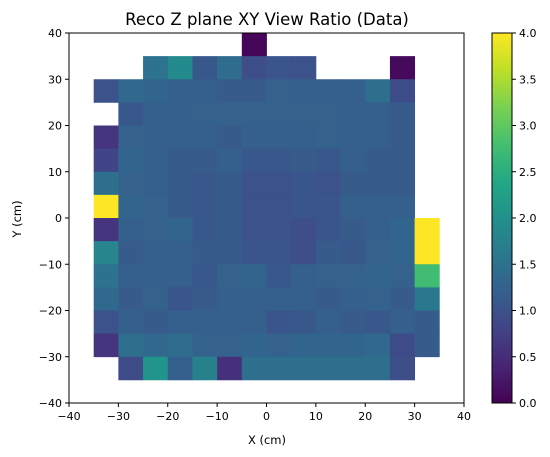 The image size is (550, 457). Describe the element at coordinates (528, 264) in the screenshot. I see `colorbar-tick-label: 1.5` at that location.